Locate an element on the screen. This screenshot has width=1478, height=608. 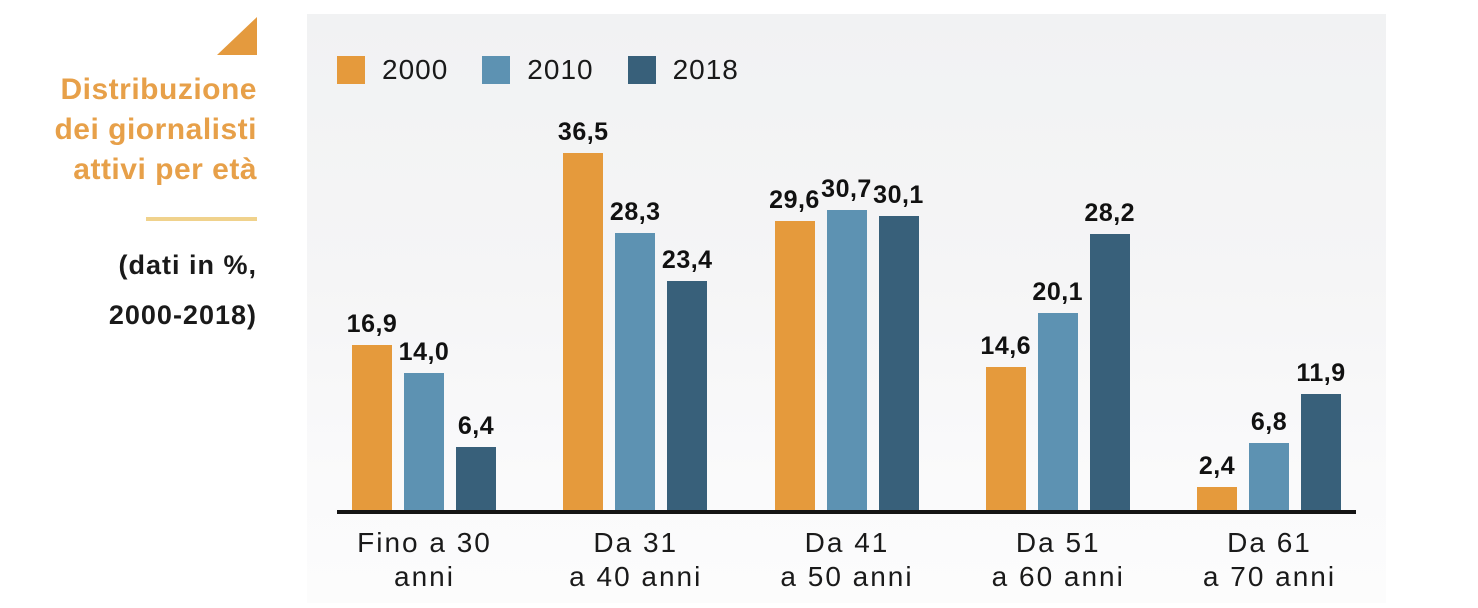
x-axis-label-line: Da 31 is located at coordinates (636, 542).